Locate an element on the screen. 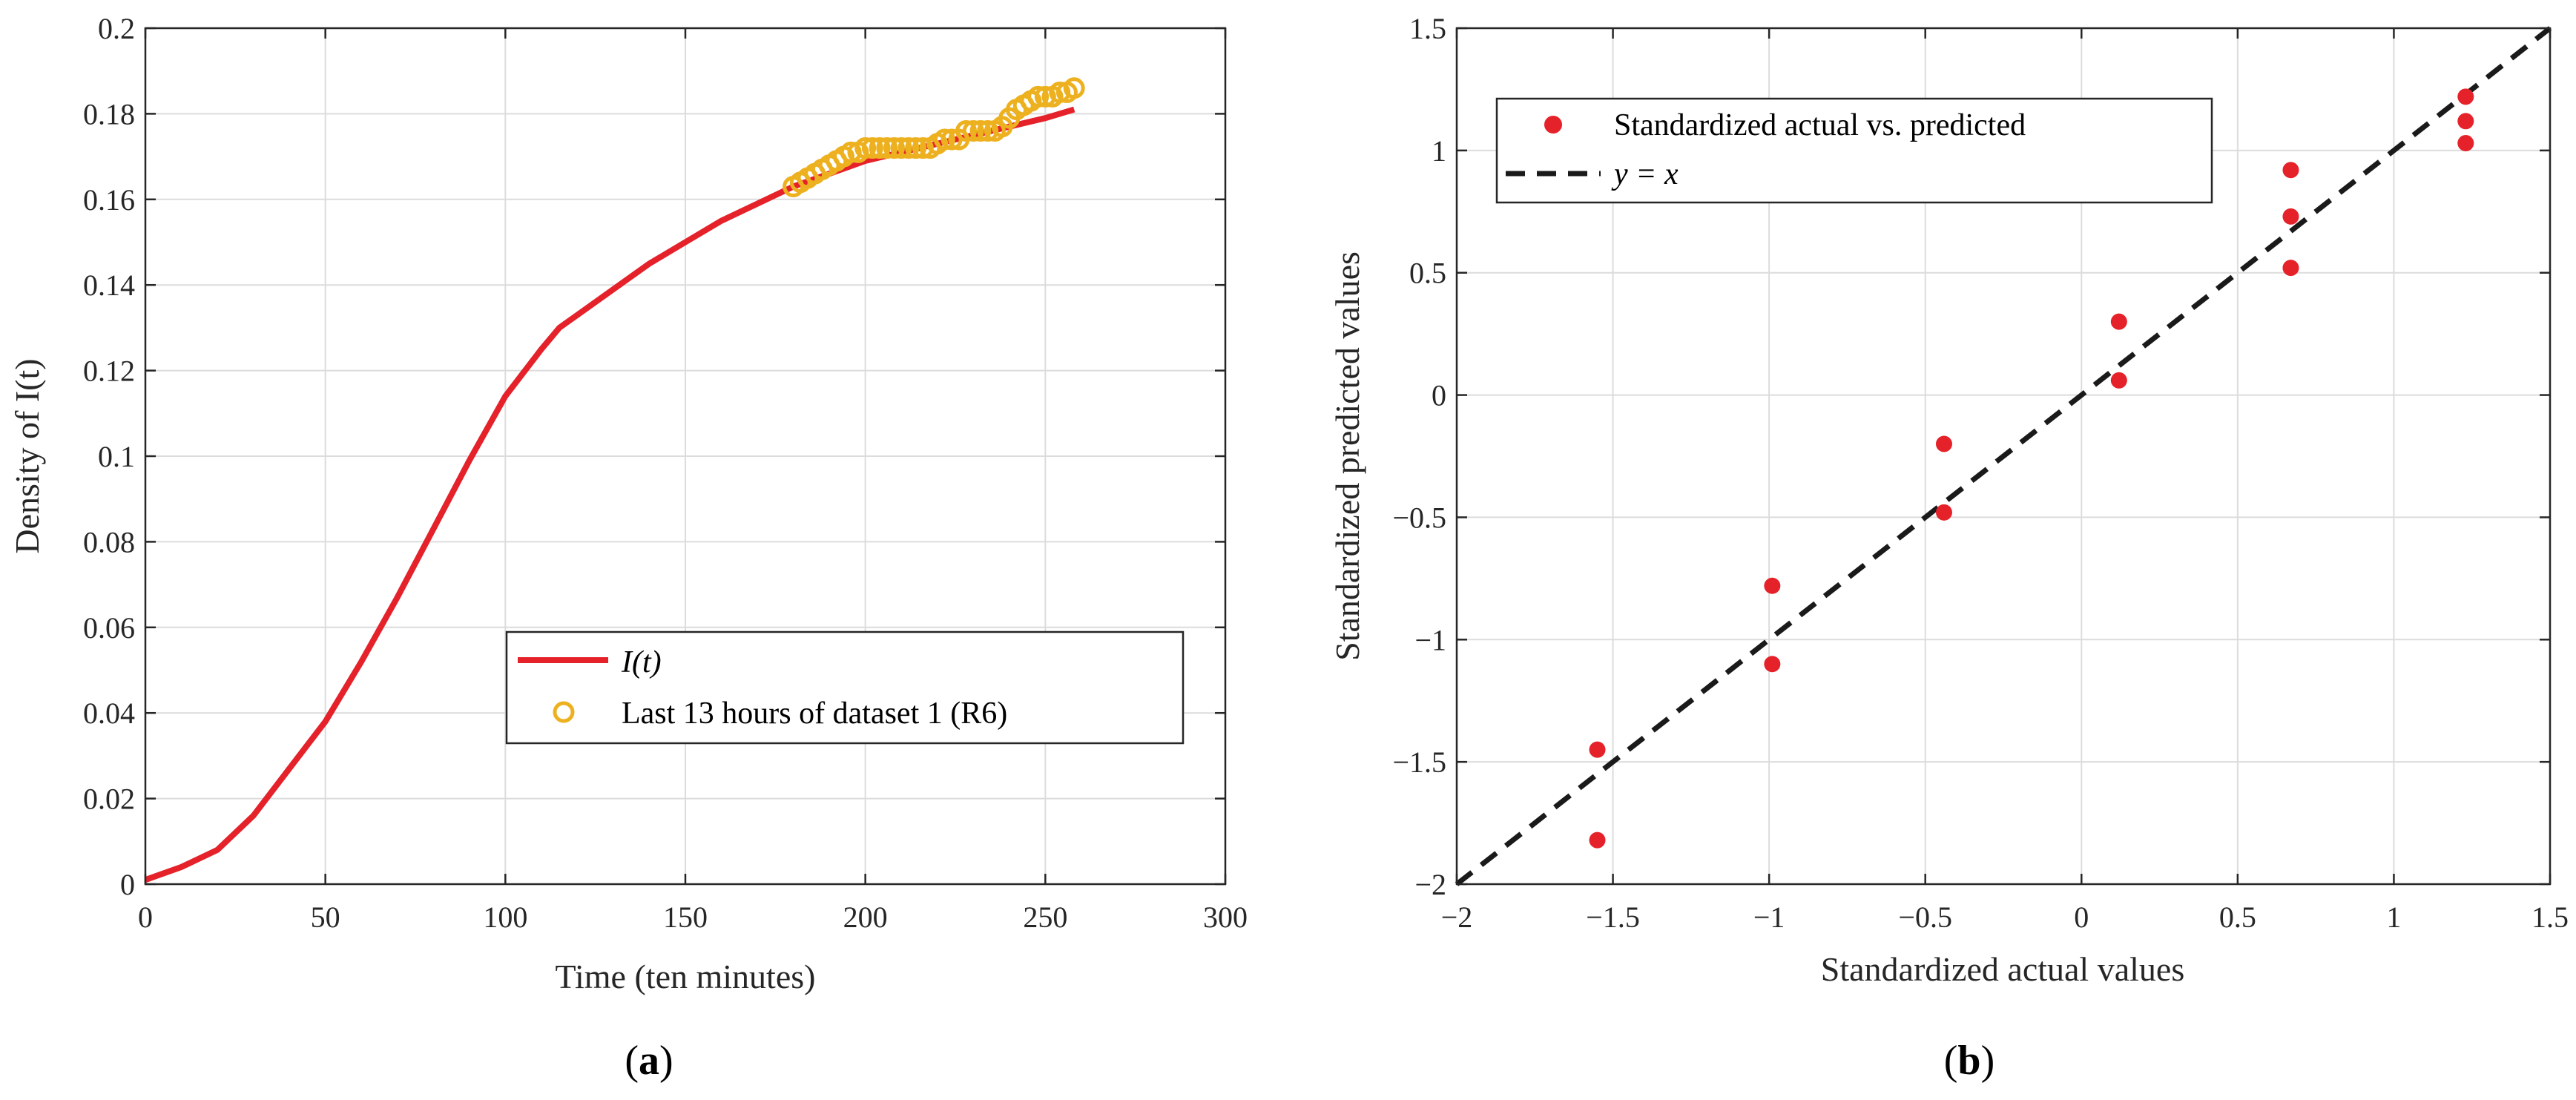 The height and width of the screenshot is (1100, 2576). chart-b-legend: Standardized actual vs. predicted y = x is located at coordinates (1854, 150).